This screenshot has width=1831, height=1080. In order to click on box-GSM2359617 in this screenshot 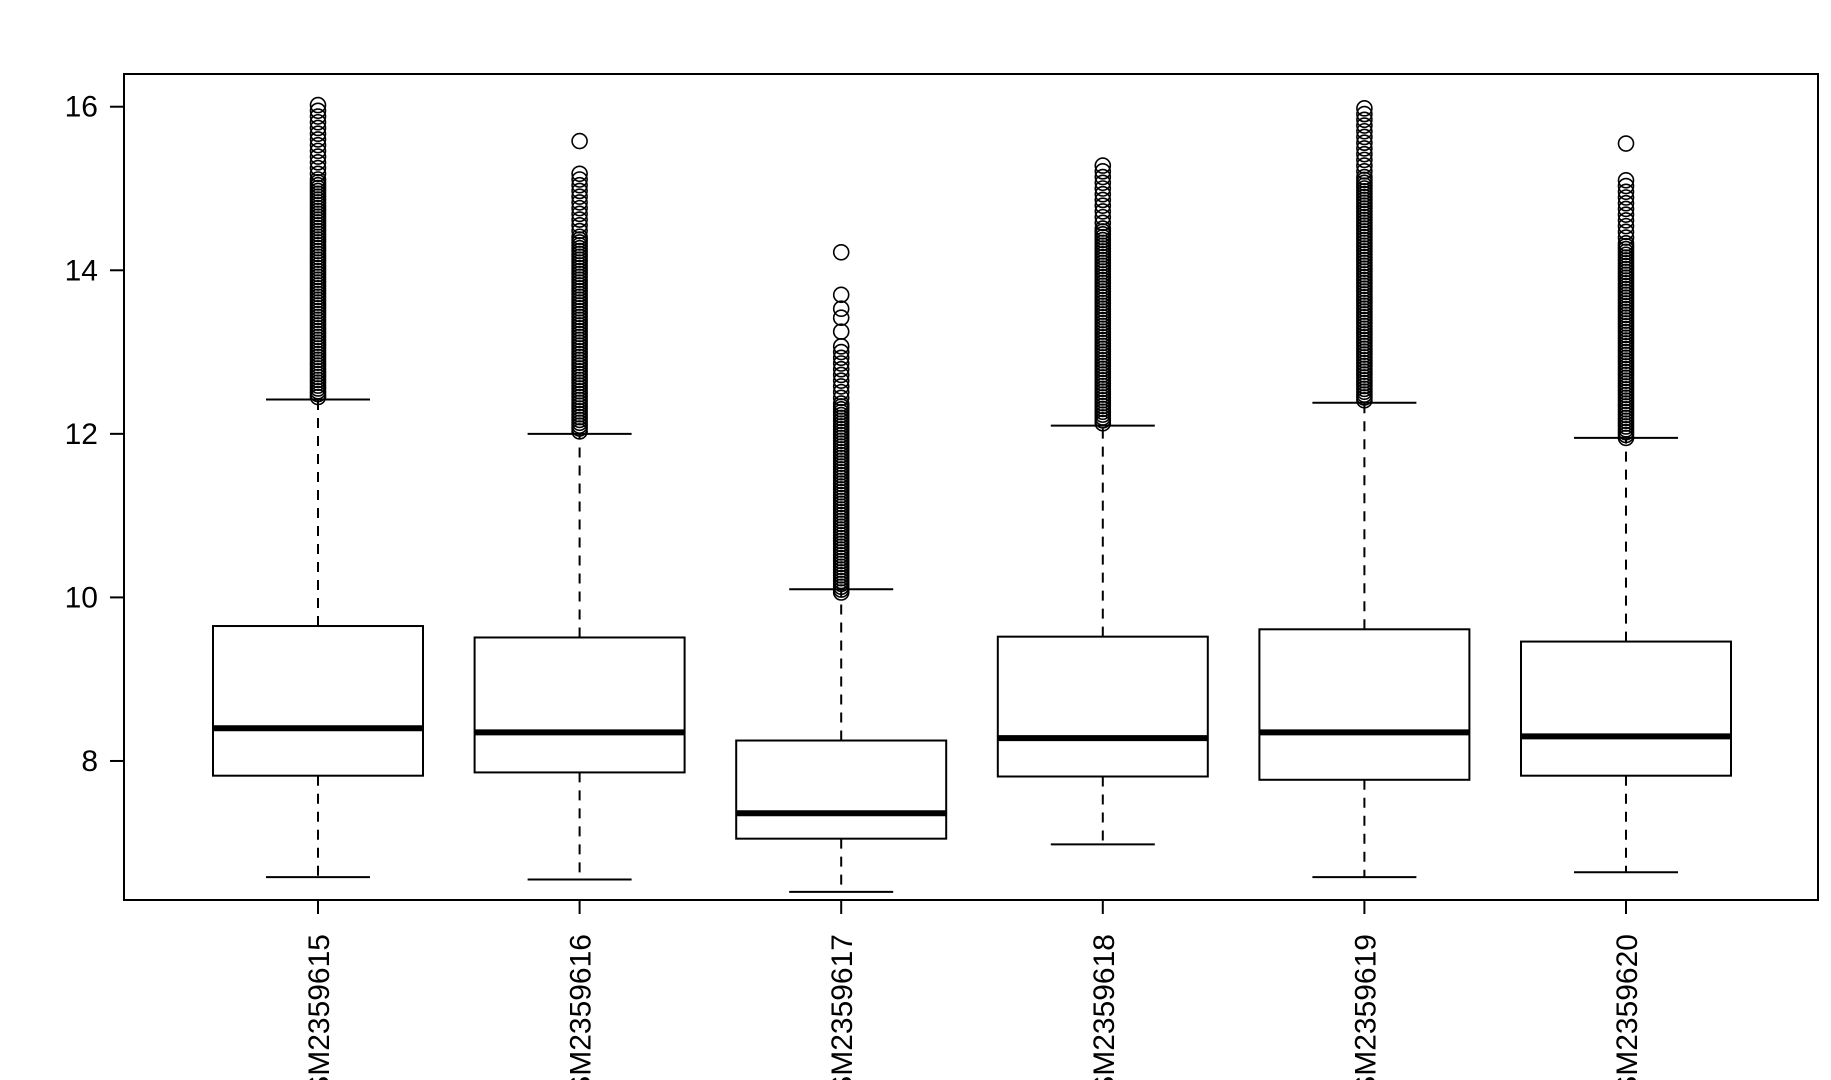, I will do `click(841, 568)`.